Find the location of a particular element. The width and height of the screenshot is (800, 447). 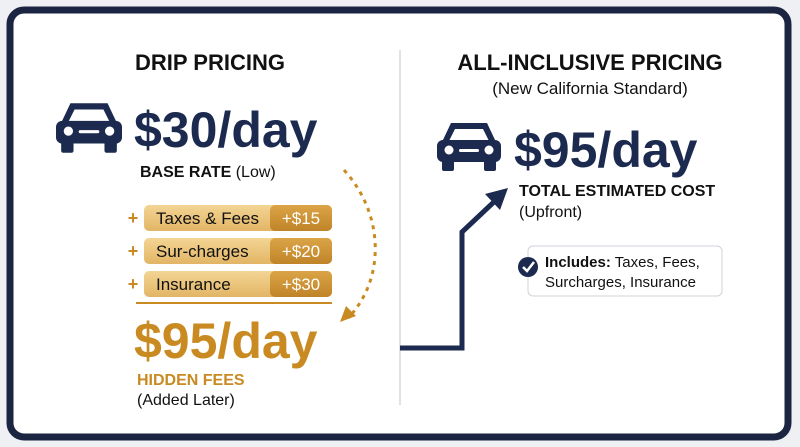

fee-amount: +$30 is located at coordinates (301, 284).